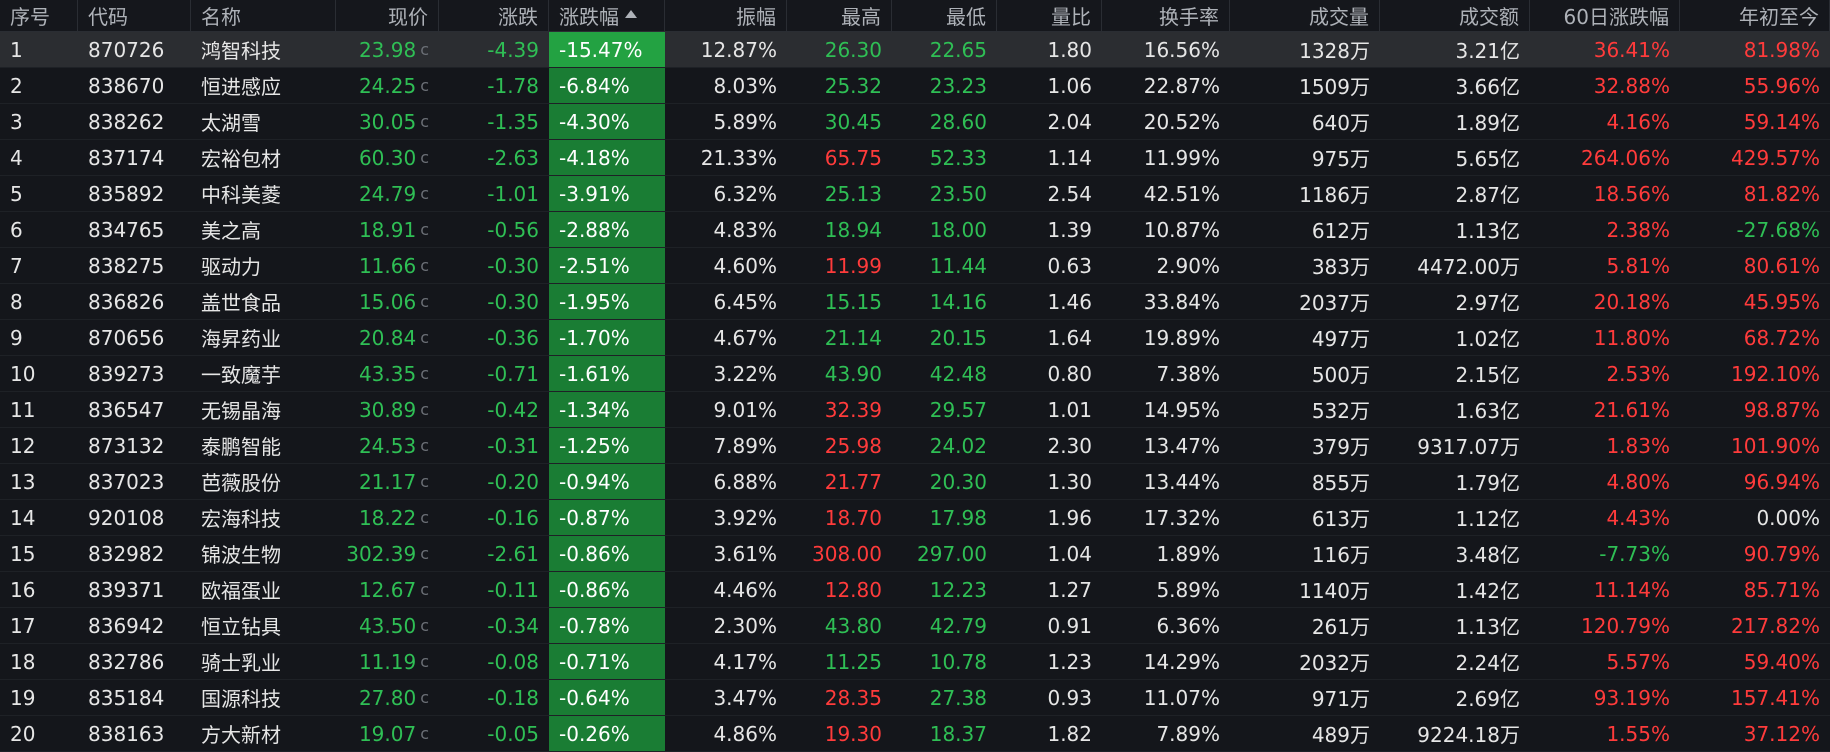  Describe the element at coordinates (1188, 265) in the screenshot. I see `cell-tr: 2.90%` at that location.